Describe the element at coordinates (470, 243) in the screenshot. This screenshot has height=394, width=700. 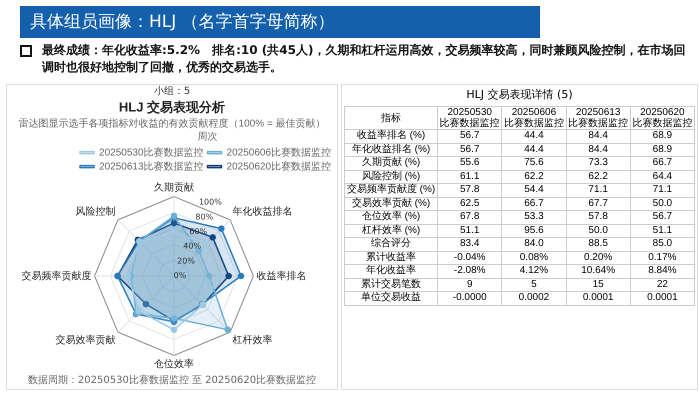
I see `text: 83.4` at that location.